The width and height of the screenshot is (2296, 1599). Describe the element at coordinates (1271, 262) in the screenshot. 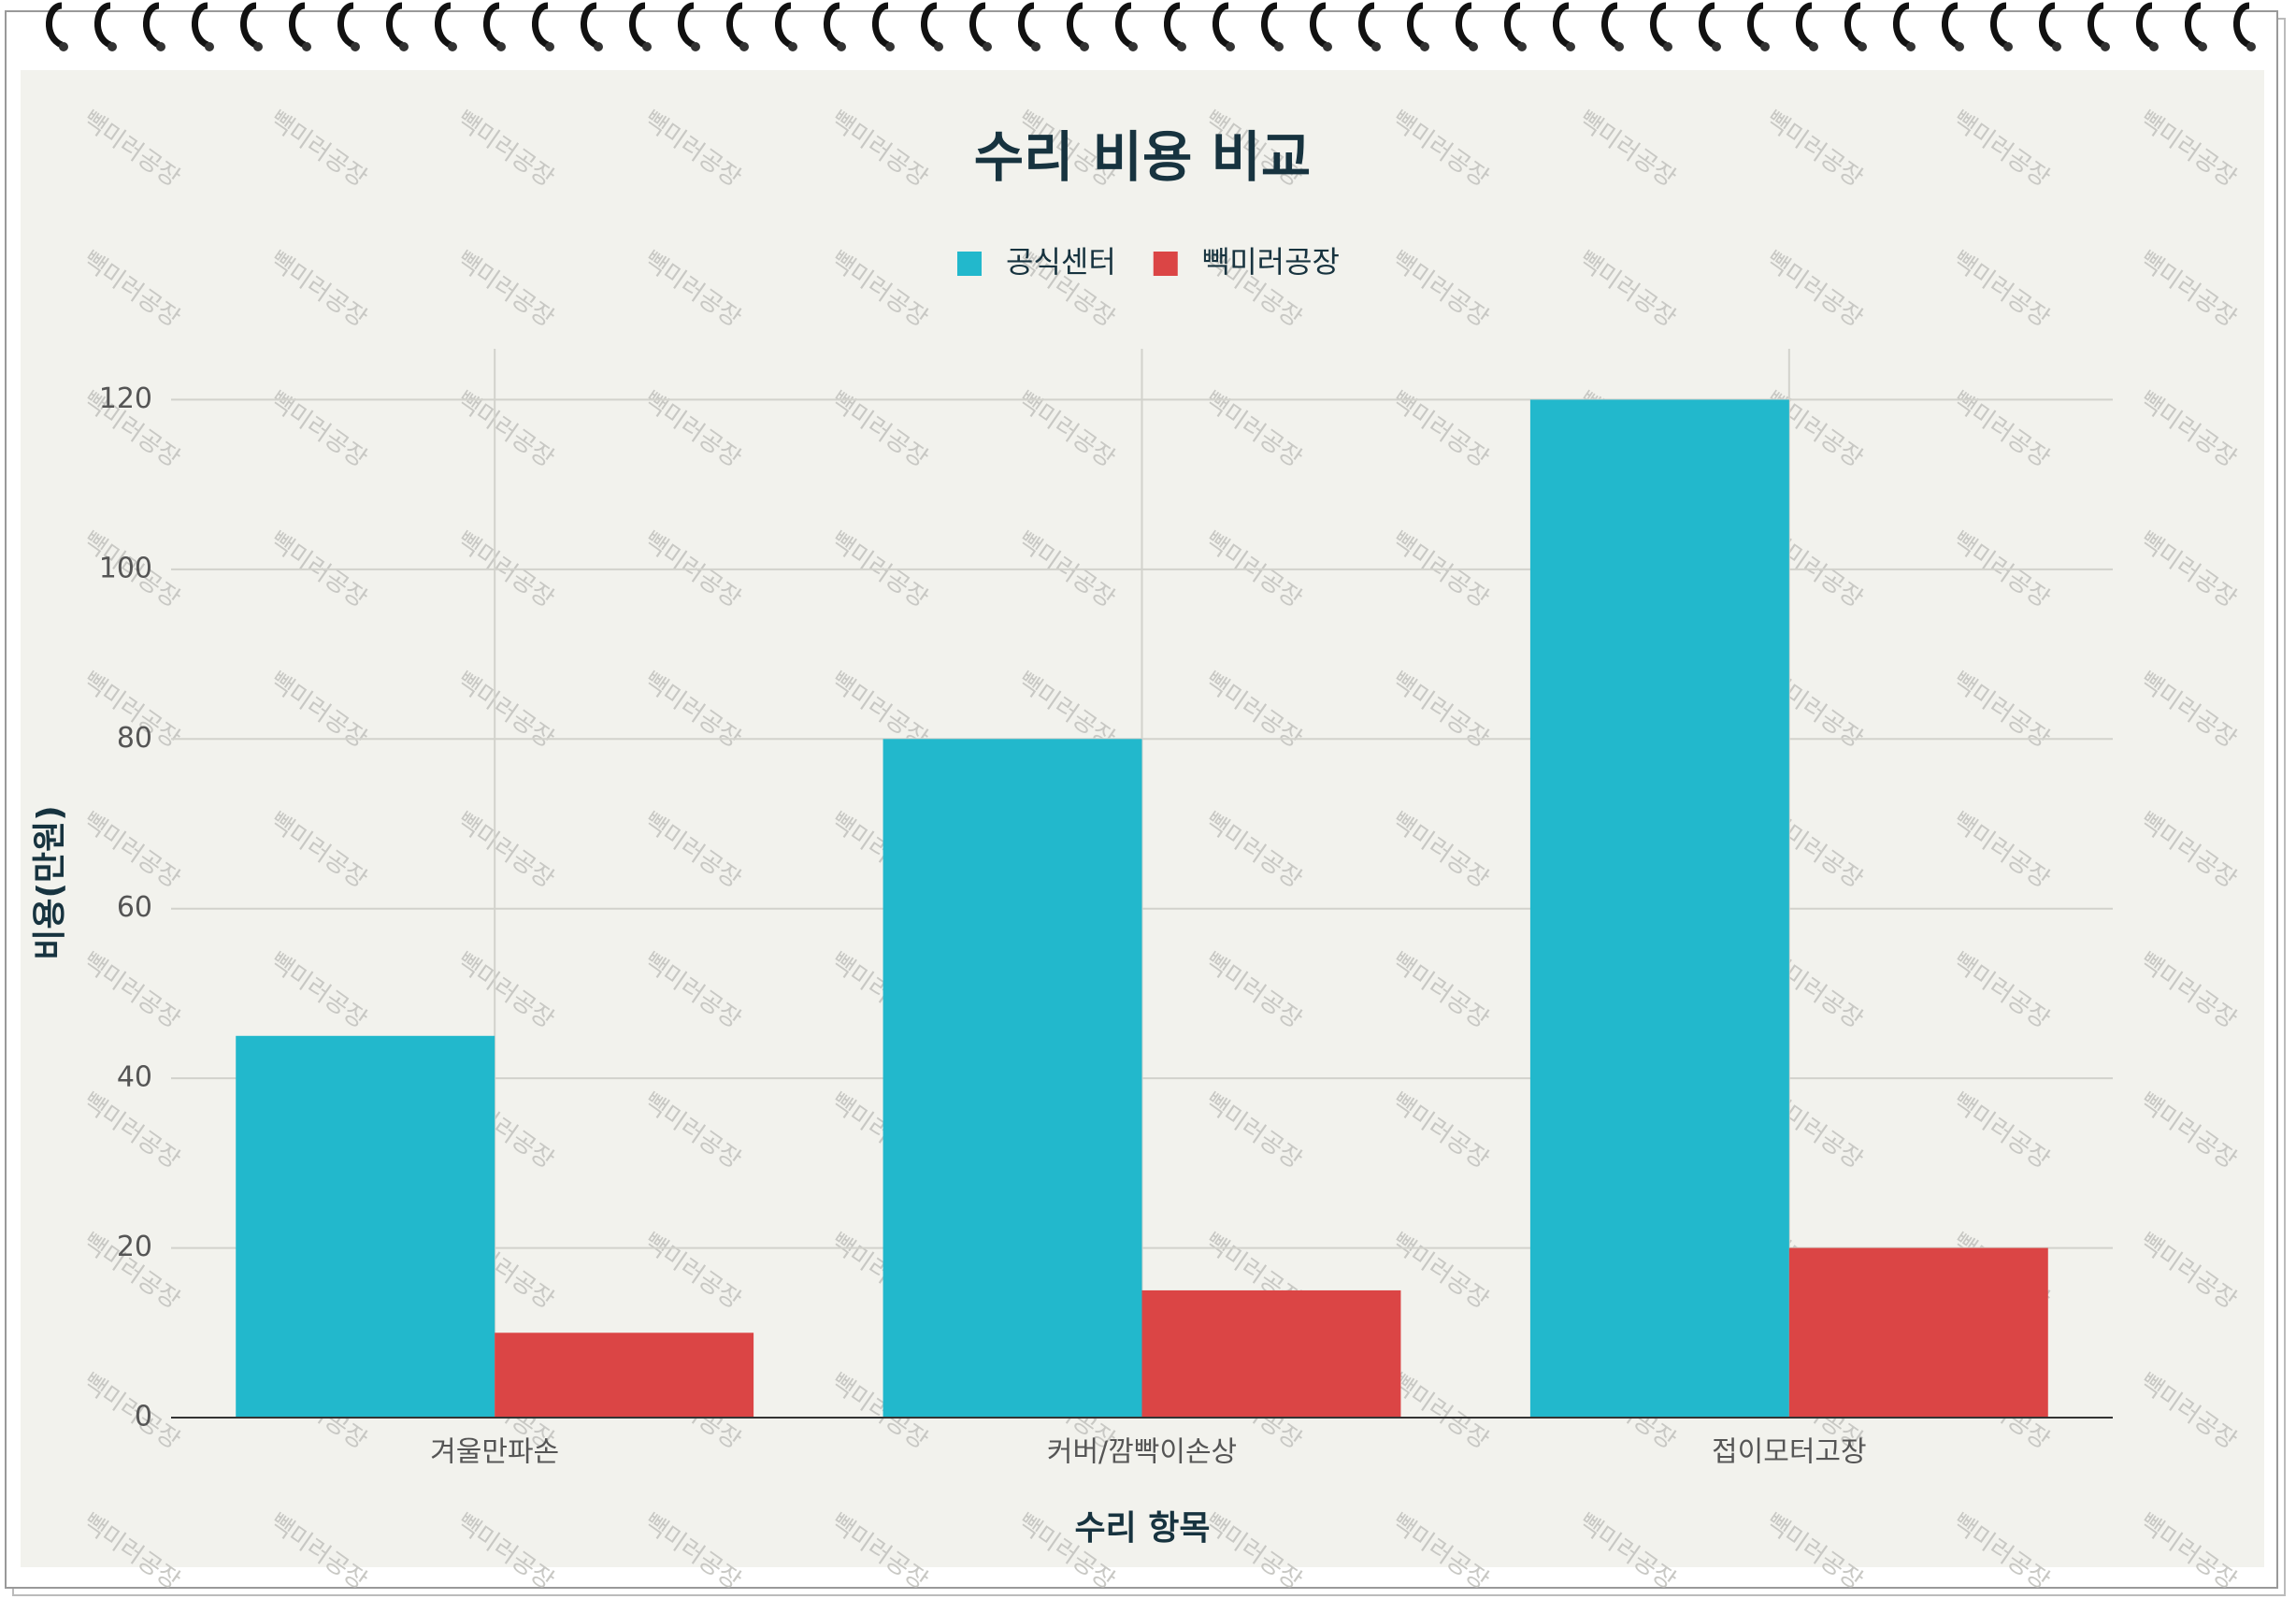

I see `legend-label: 빽미러공장` at that location.